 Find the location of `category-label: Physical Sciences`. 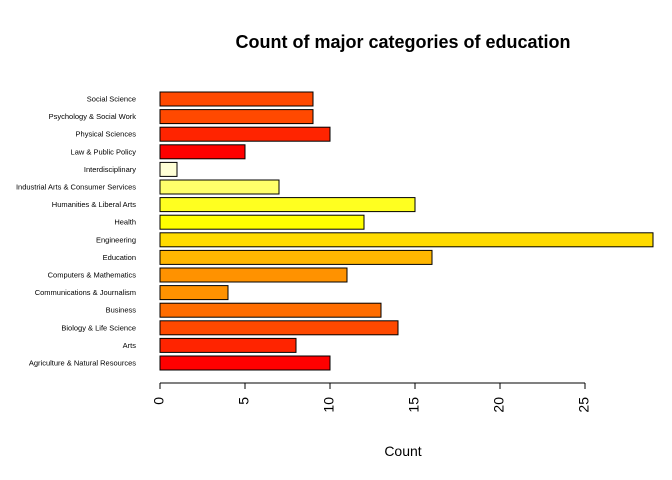

category-label: Physical Sciences is located at coordinates (106, 134).